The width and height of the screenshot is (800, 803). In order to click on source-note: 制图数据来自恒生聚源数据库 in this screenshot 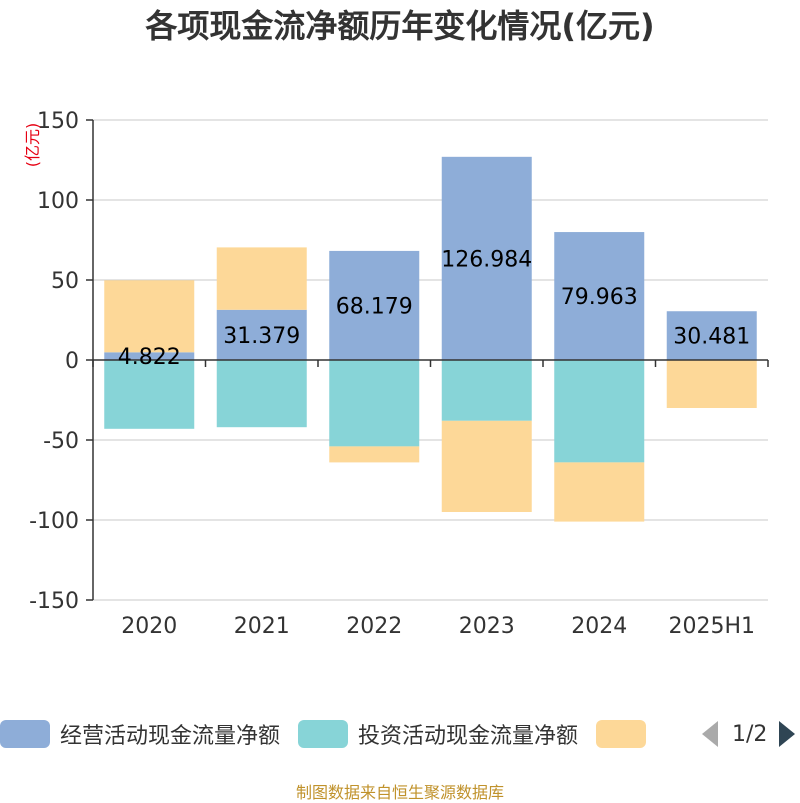, I will do `click(399, 792)`.